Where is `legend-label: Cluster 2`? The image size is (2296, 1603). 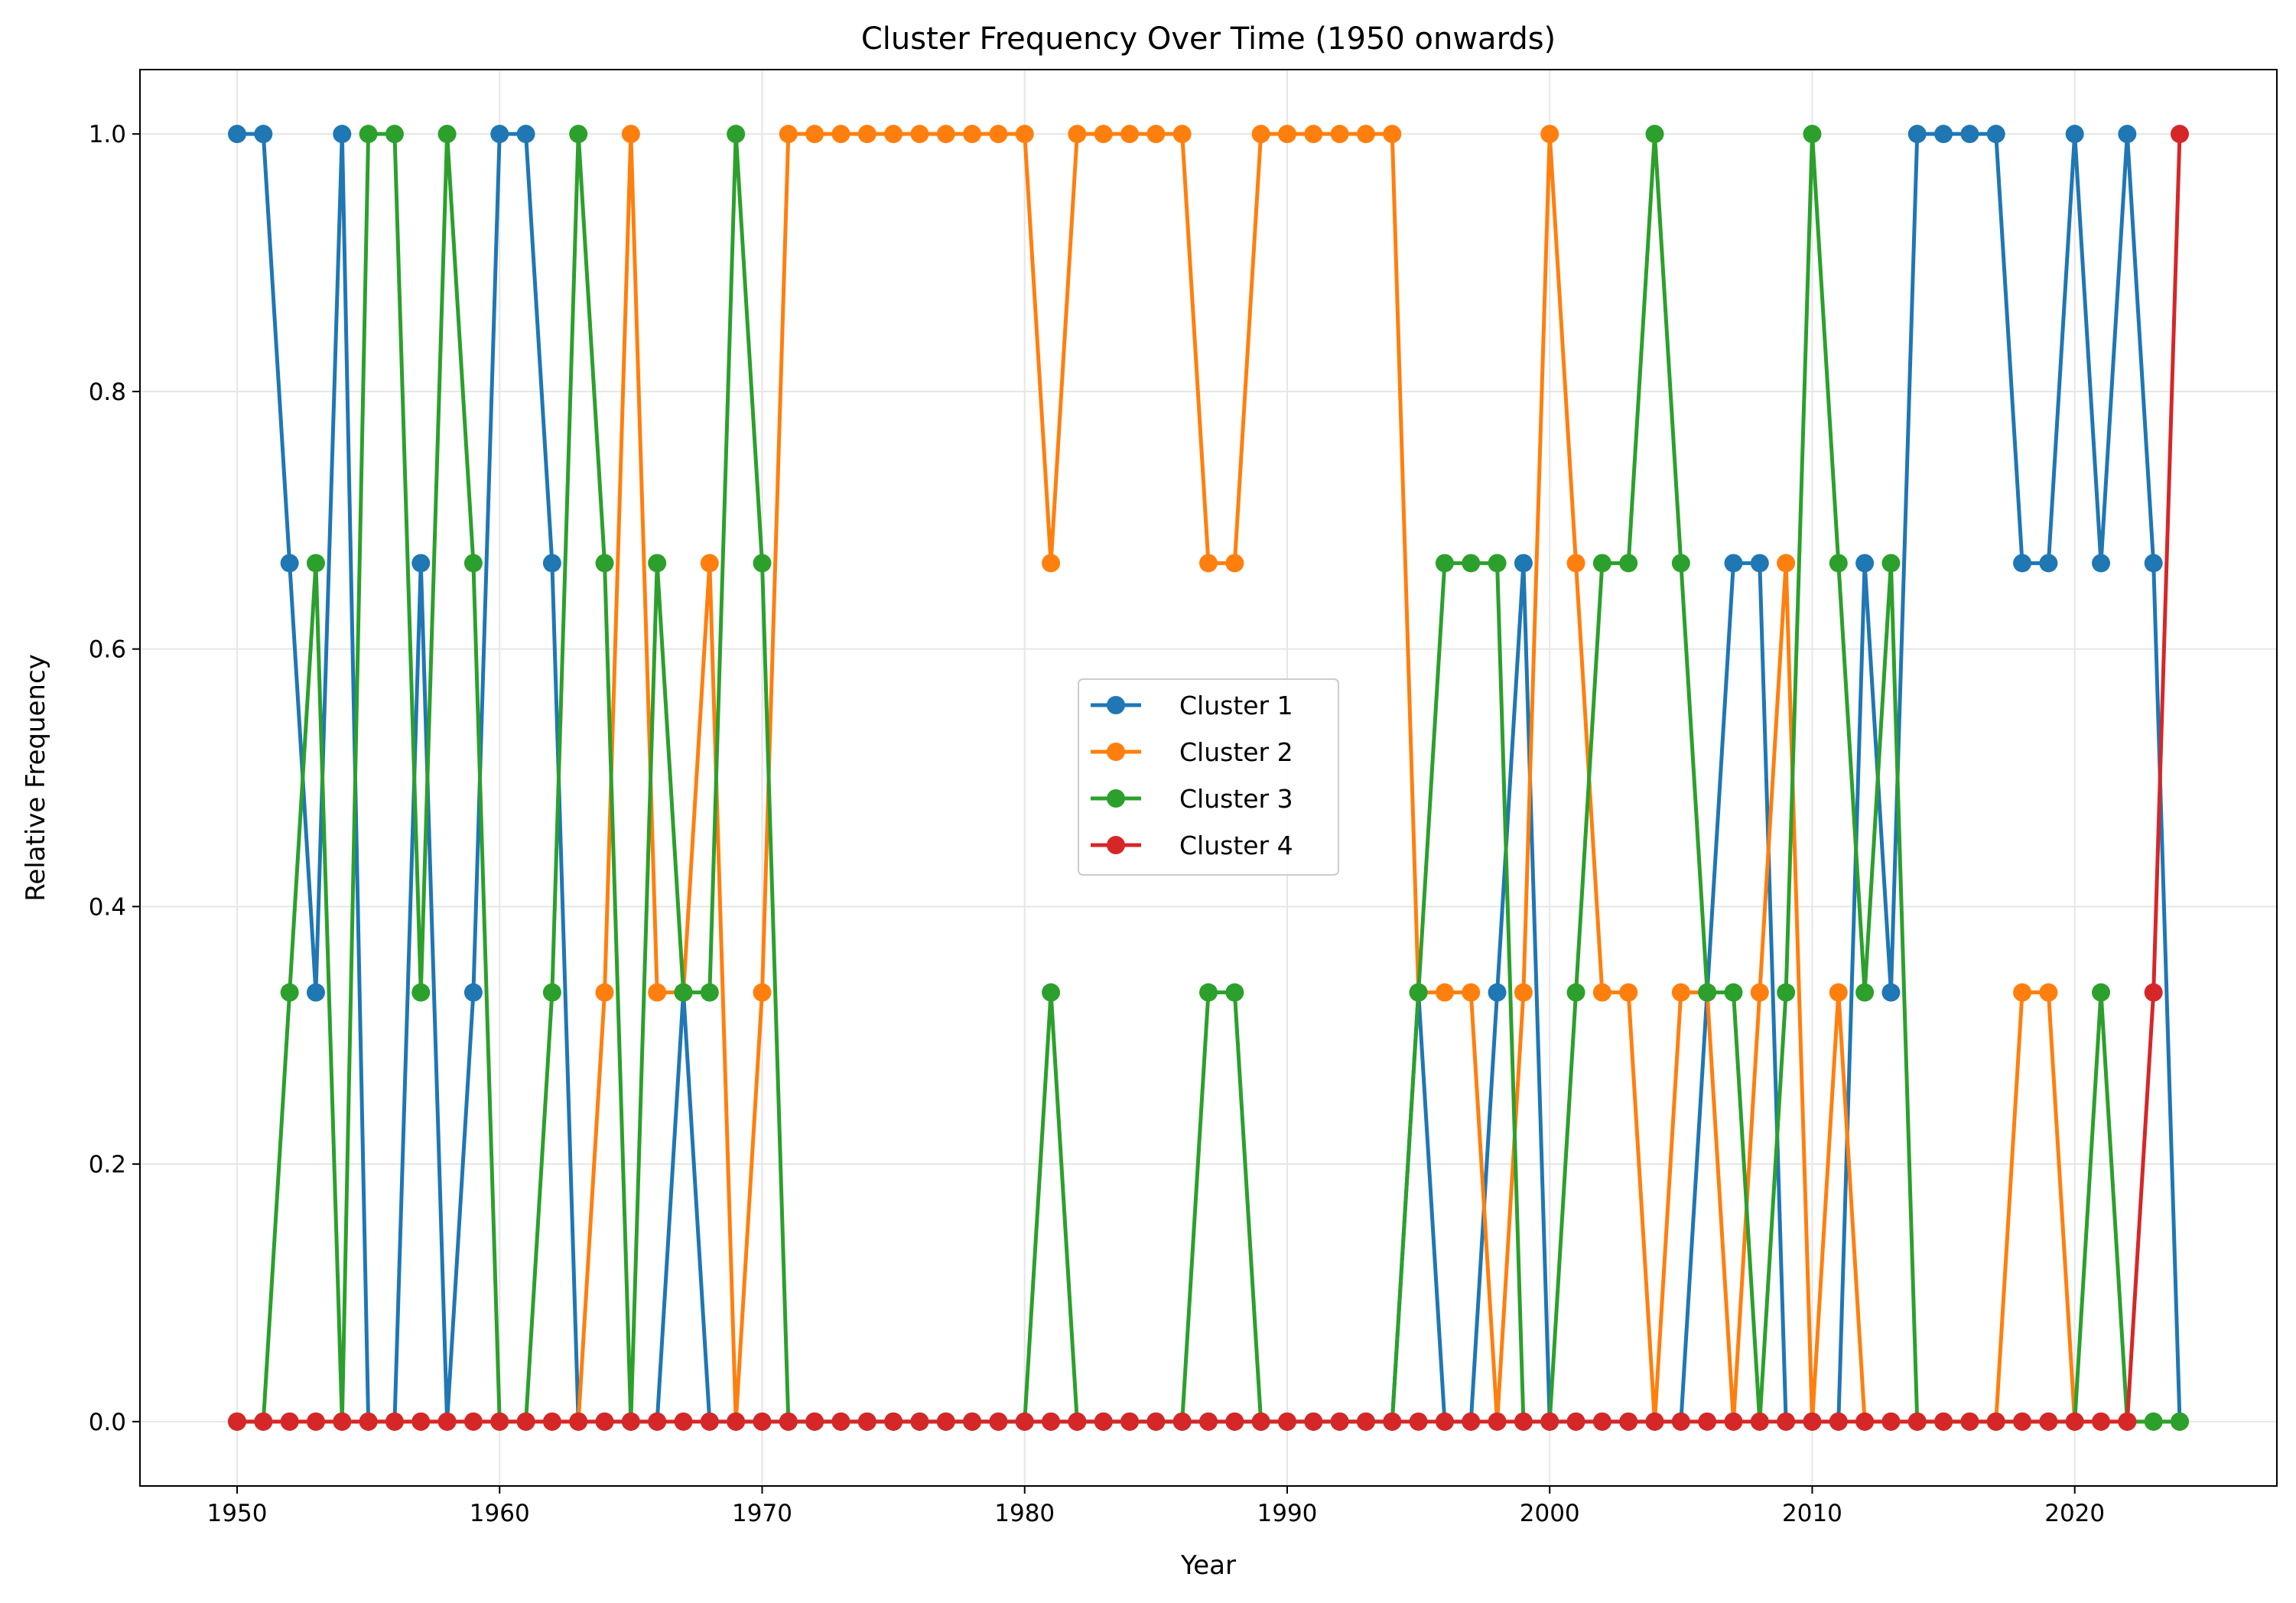 legend-label: Cluster 2 is located at coordinates (1236, 752).